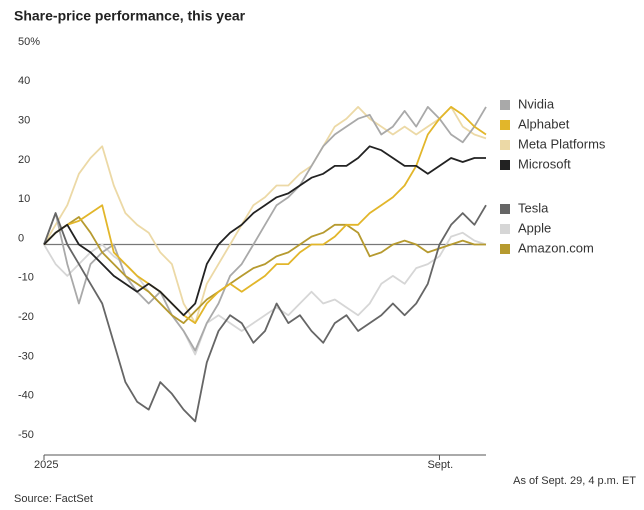  I want to click on y-tick-label: 50%, so click(29, 42).